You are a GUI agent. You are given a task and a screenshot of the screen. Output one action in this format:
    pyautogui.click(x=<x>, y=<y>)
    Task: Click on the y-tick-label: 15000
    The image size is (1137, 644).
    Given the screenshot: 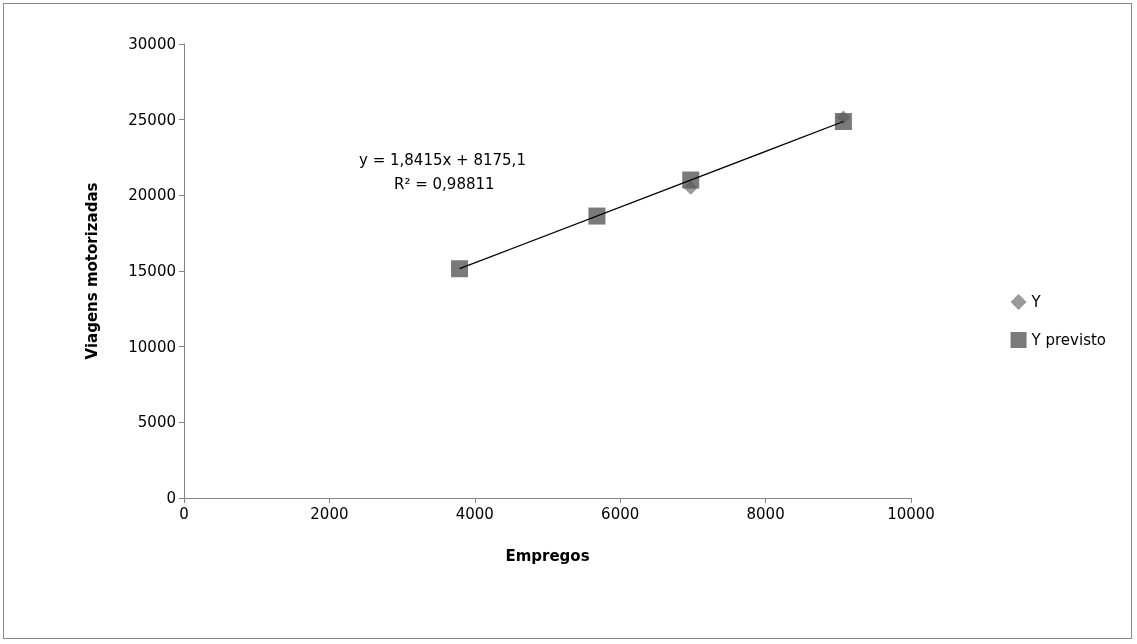 What is the action you would take?
    pyautogui.click(x=152, y=271)
    